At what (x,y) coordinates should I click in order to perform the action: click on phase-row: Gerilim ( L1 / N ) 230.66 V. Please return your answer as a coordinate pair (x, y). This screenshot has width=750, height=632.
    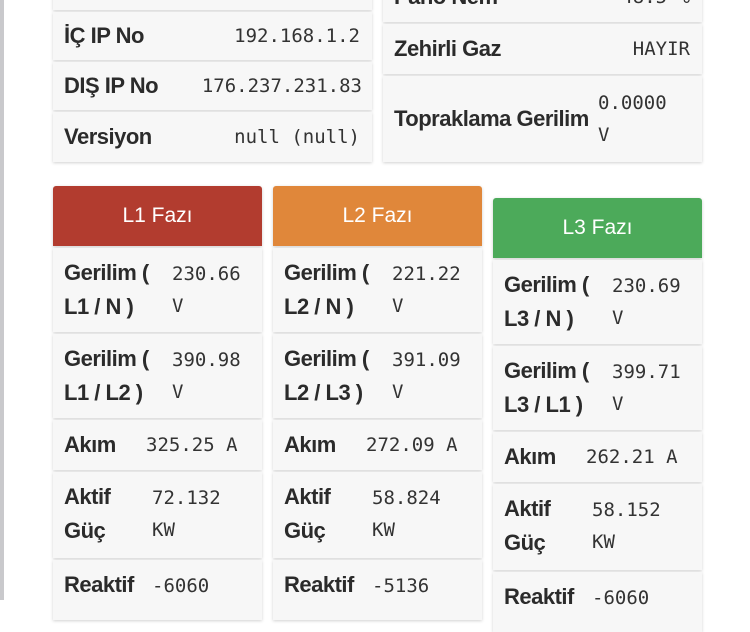
    Looking at the image, I should click on (157, 290).